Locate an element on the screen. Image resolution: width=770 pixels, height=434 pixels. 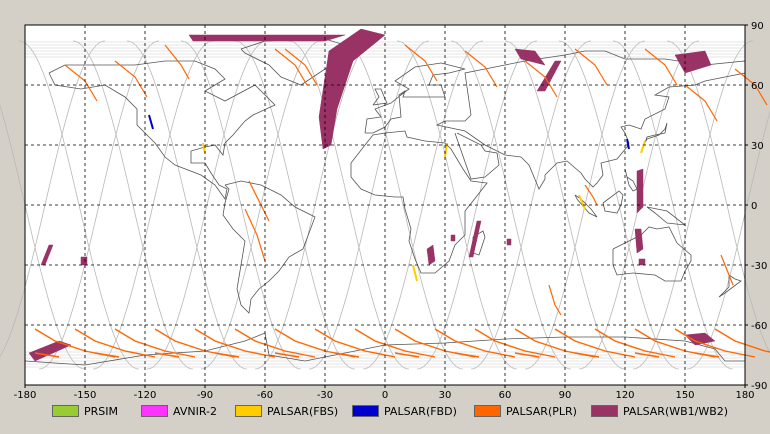
legend-label-avnir2: AVNIR-2 is located at coordinates (195, 411).